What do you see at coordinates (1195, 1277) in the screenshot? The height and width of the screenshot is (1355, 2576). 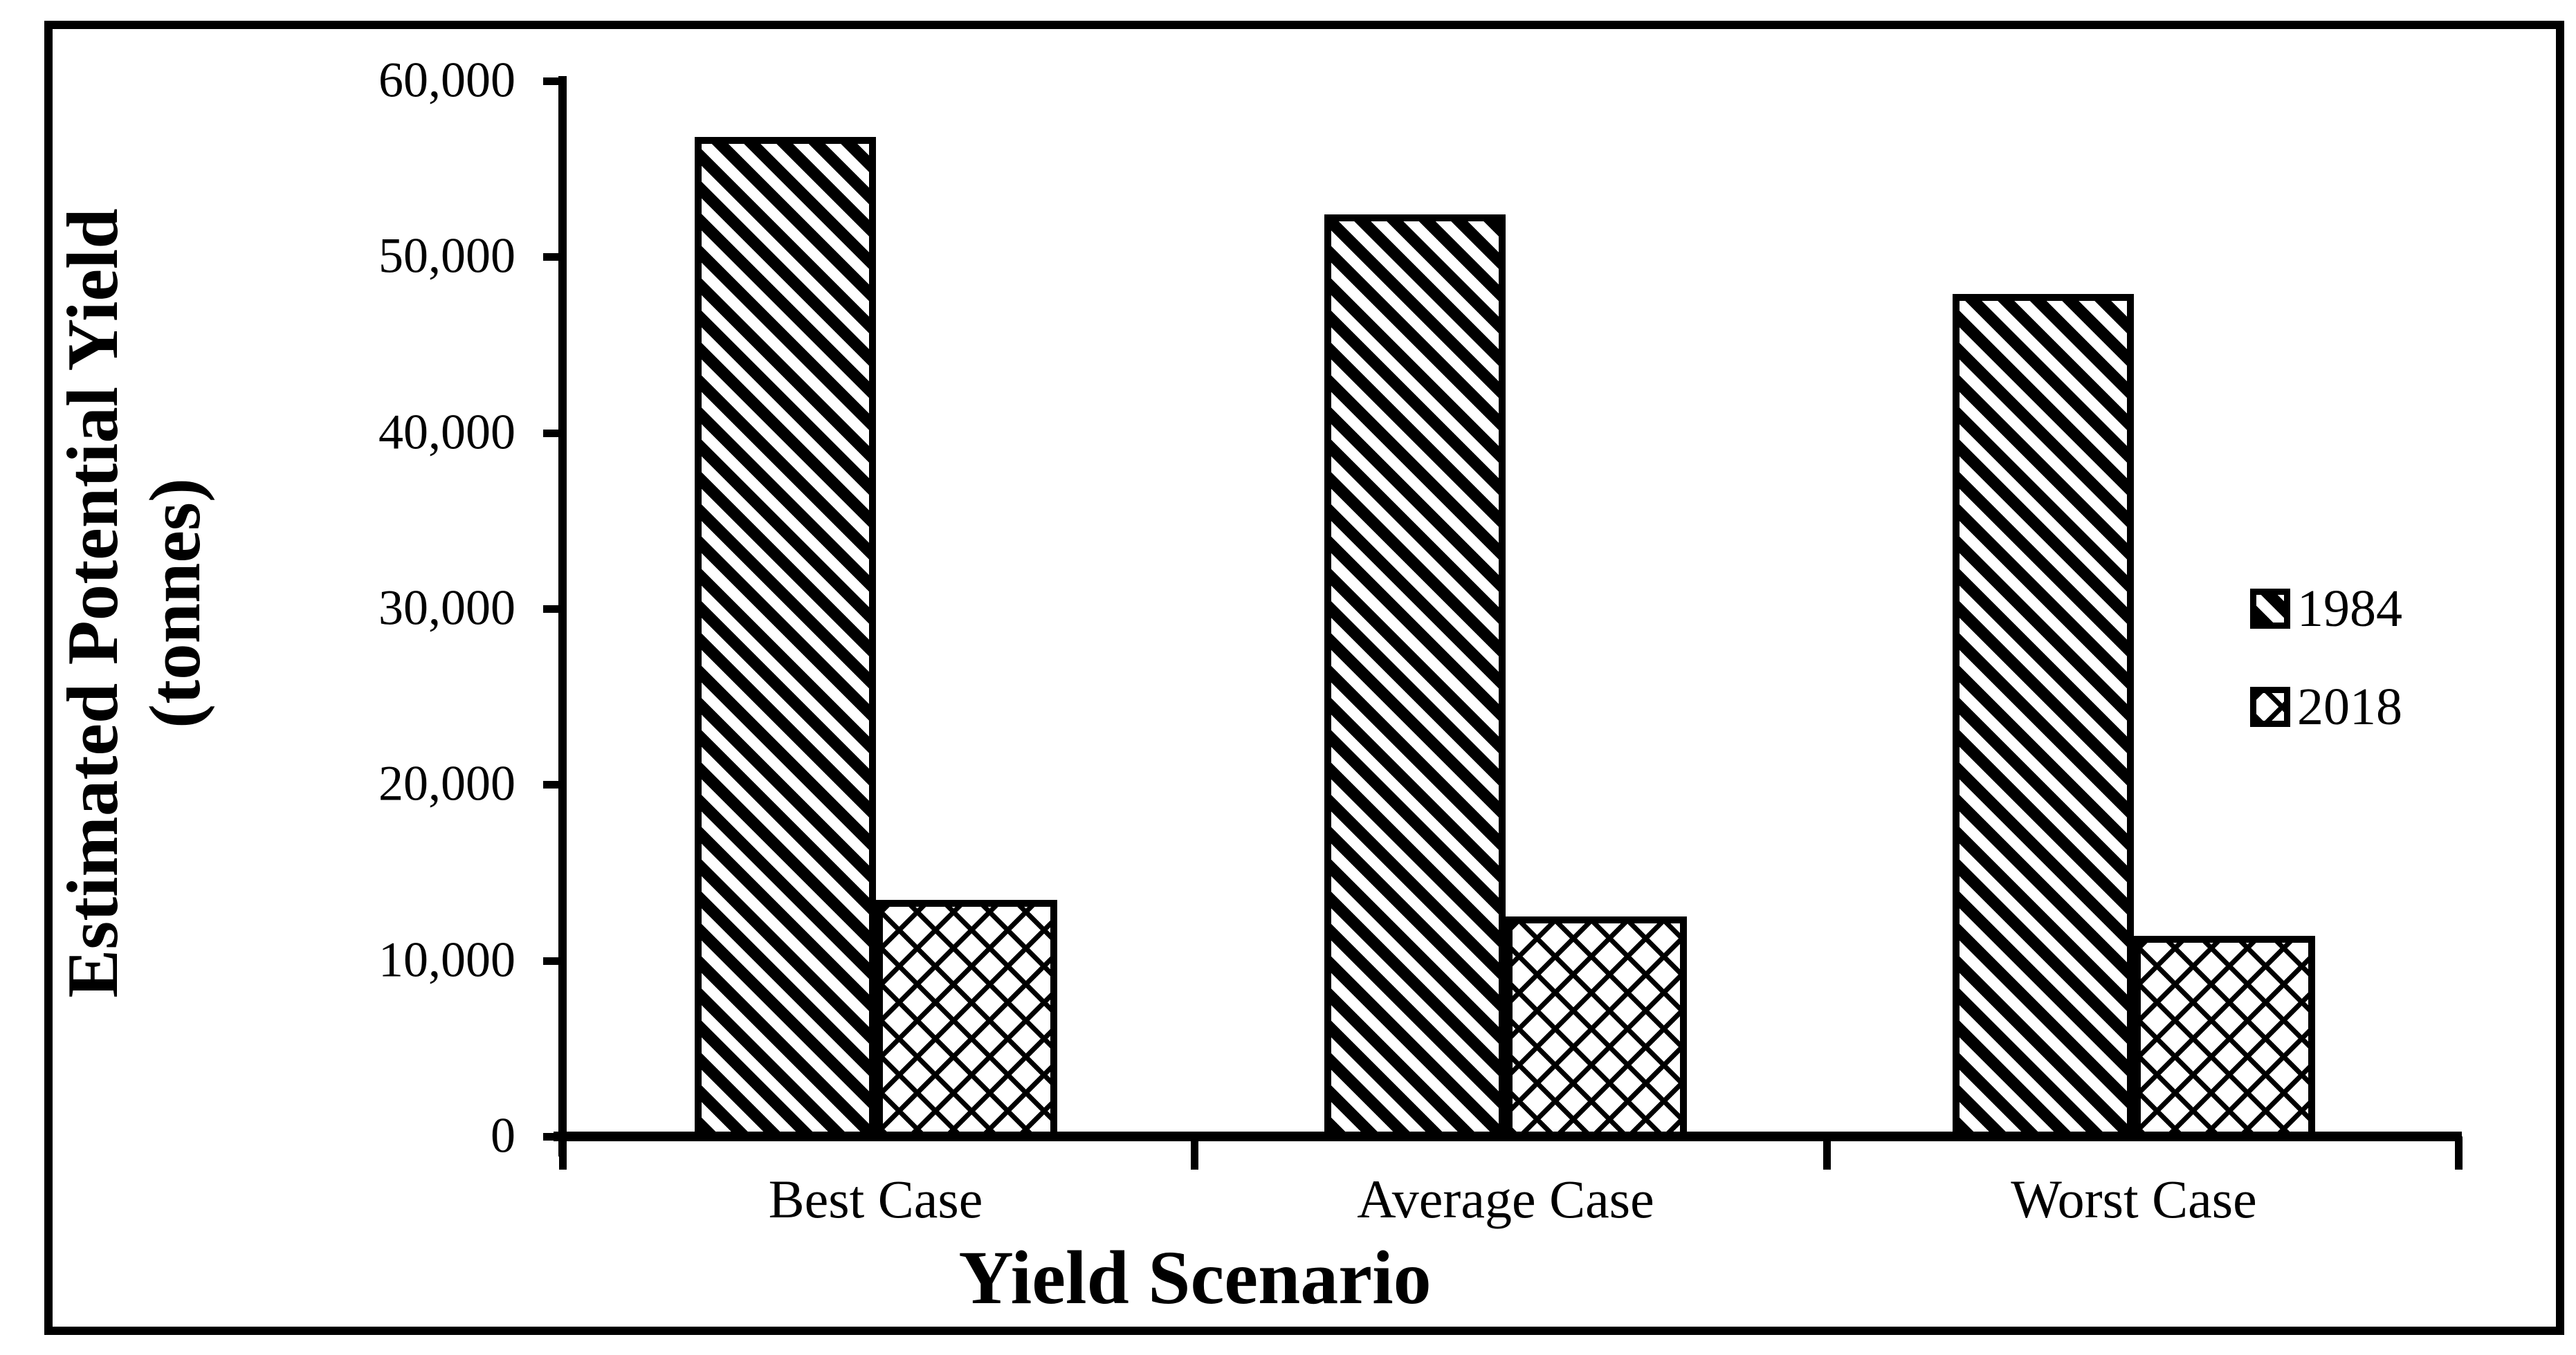 I see `x-axis-title: Yield Scenario` at bounding box center [1195, 1277].